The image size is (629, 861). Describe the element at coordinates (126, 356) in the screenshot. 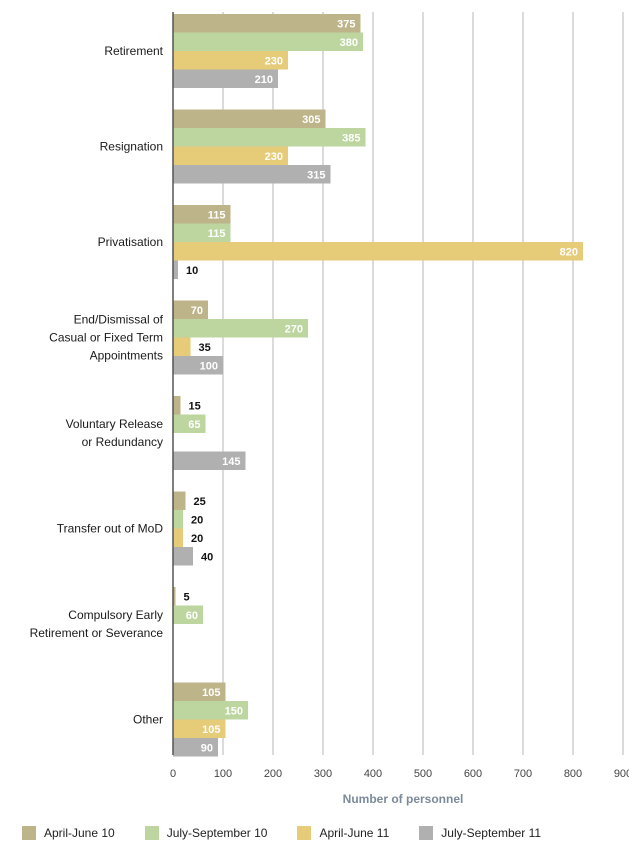

I see `category-label: Appointments` at that location.